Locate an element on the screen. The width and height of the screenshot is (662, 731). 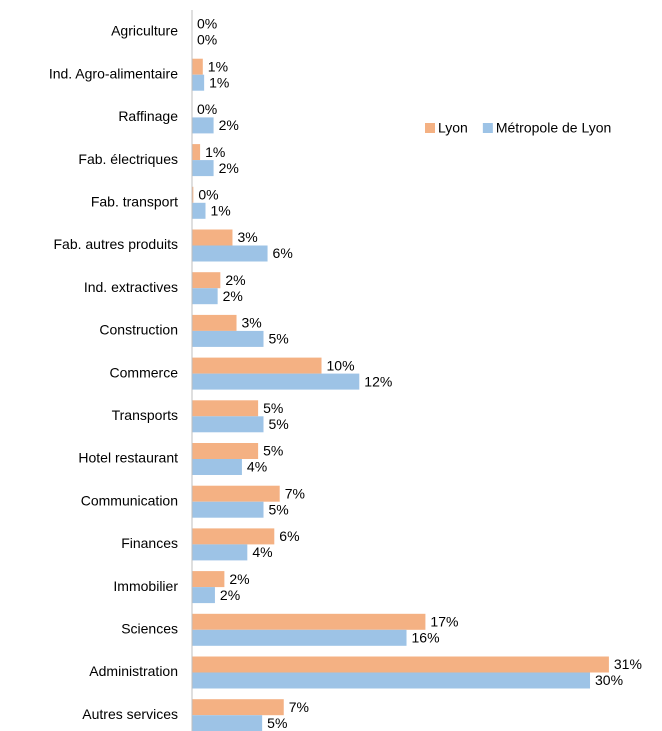
y-tick-label: Agriculture is located at coordinates (144, 31).